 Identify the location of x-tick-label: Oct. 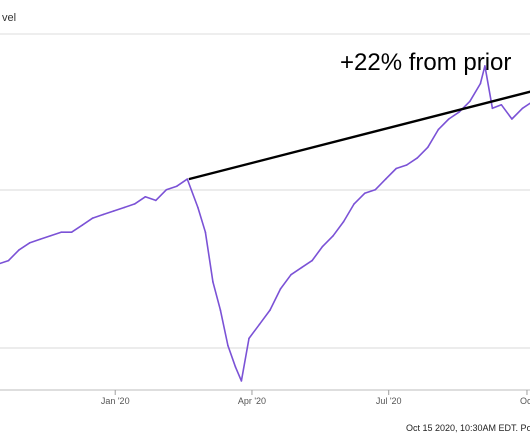
(525, 401).